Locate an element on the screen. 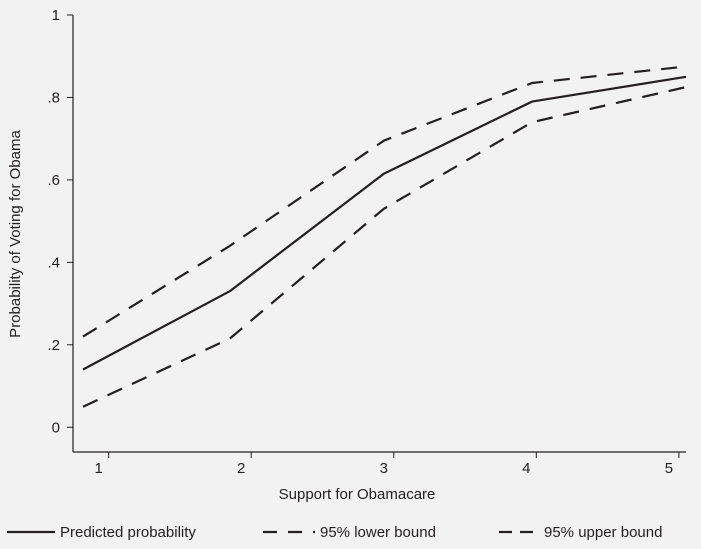  legend-item: 95% upper bound is located at coordinates (580, 532).